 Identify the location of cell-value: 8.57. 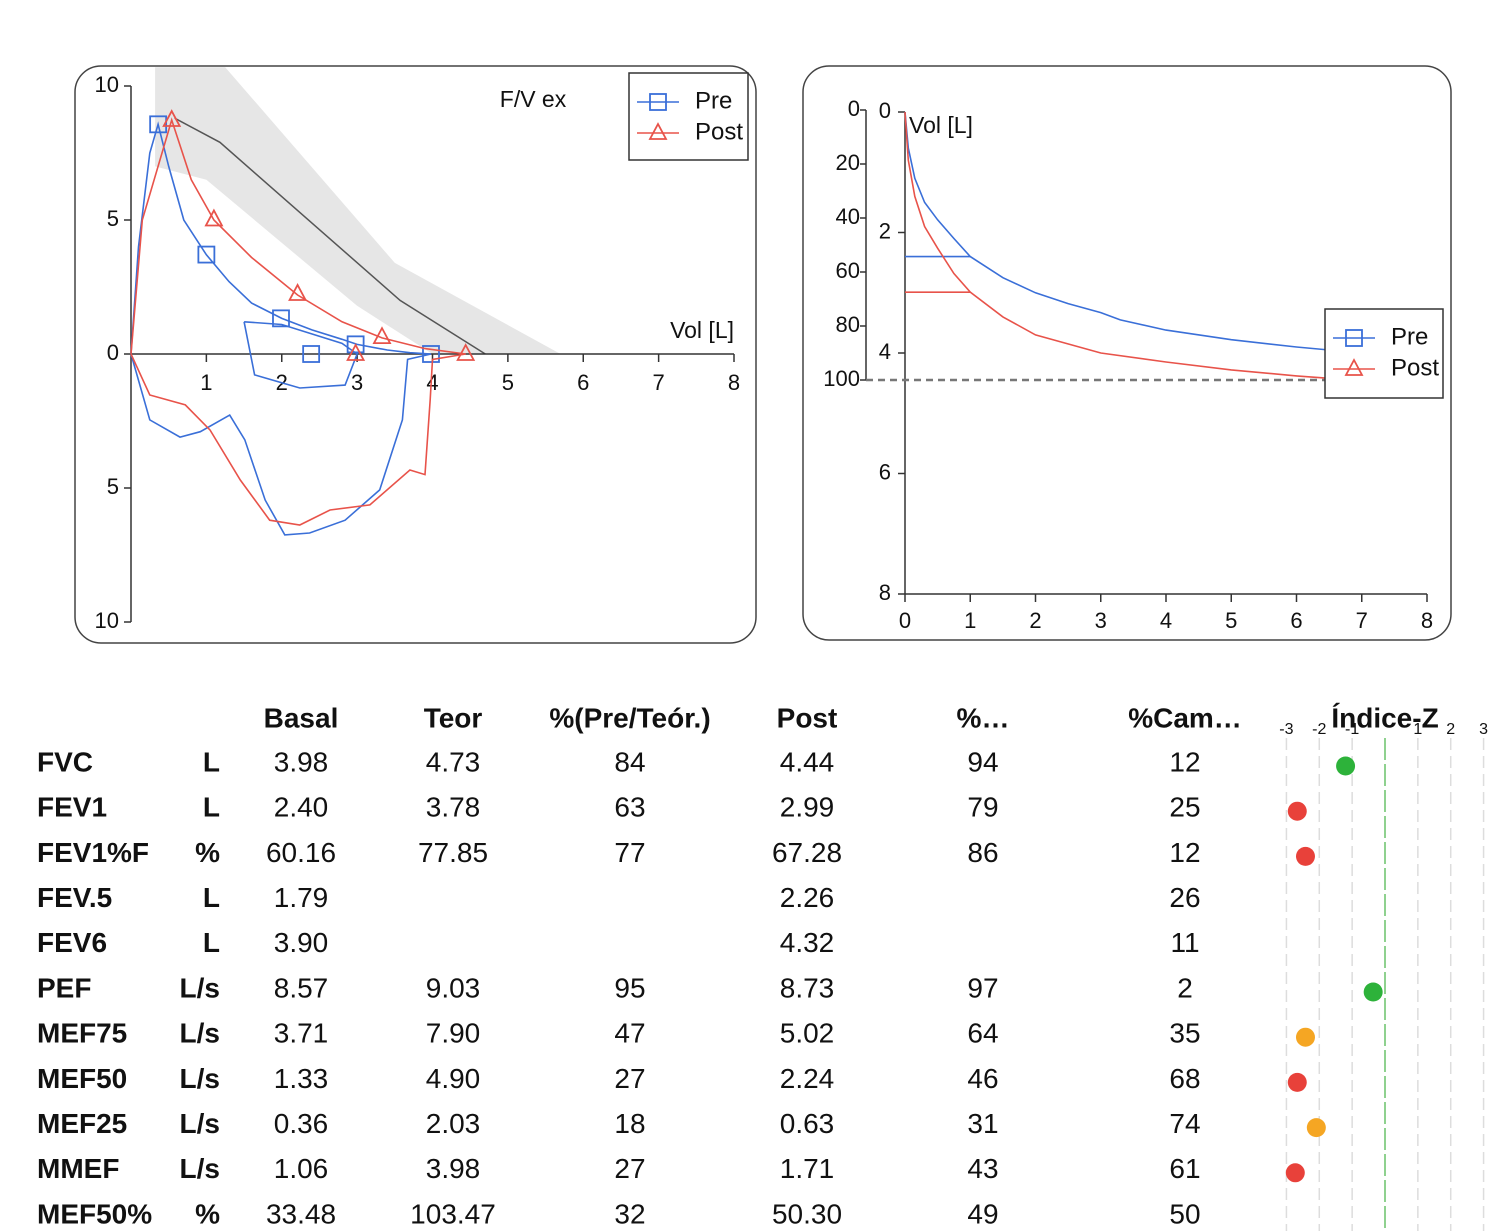
(301, 987).